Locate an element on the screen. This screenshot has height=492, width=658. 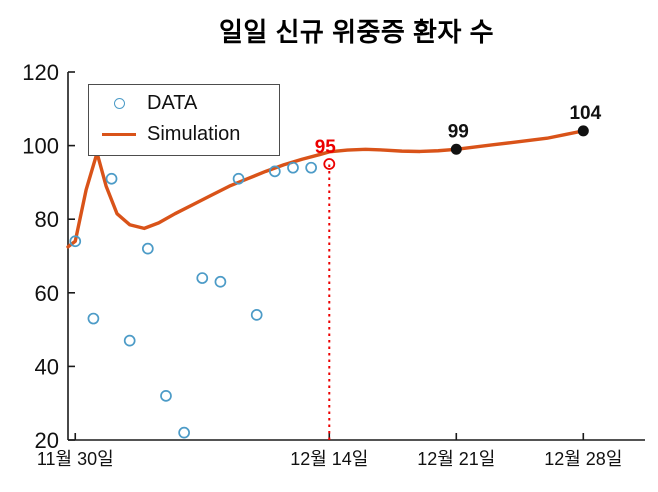
data-marker-icon is located at coordinates (119, 103).